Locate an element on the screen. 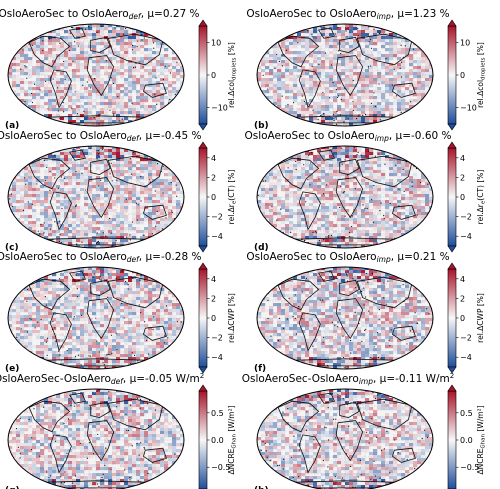  panel-title: OsloAeroSec to OsloAerodef, μ=0.27 % is located at coordinates (100, 14).